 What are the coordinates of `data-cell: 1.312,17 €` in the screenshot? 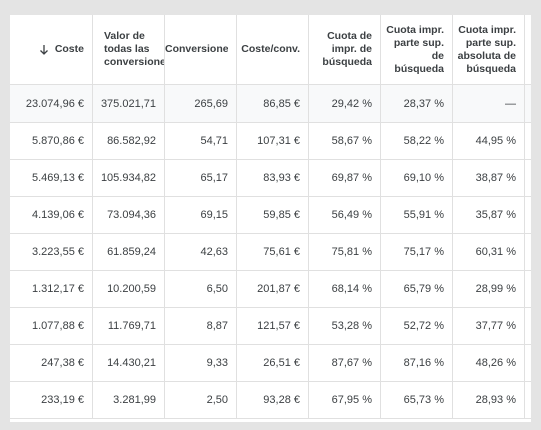 It's located at (51, 289).